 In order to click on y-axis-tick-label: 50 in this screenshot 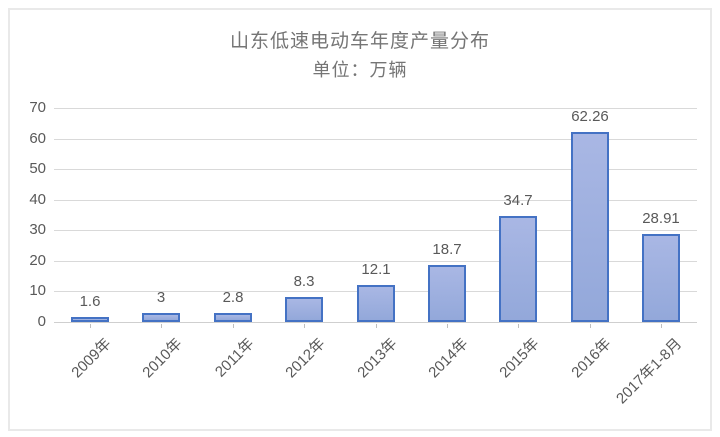, I will do `click(37, 168)`.